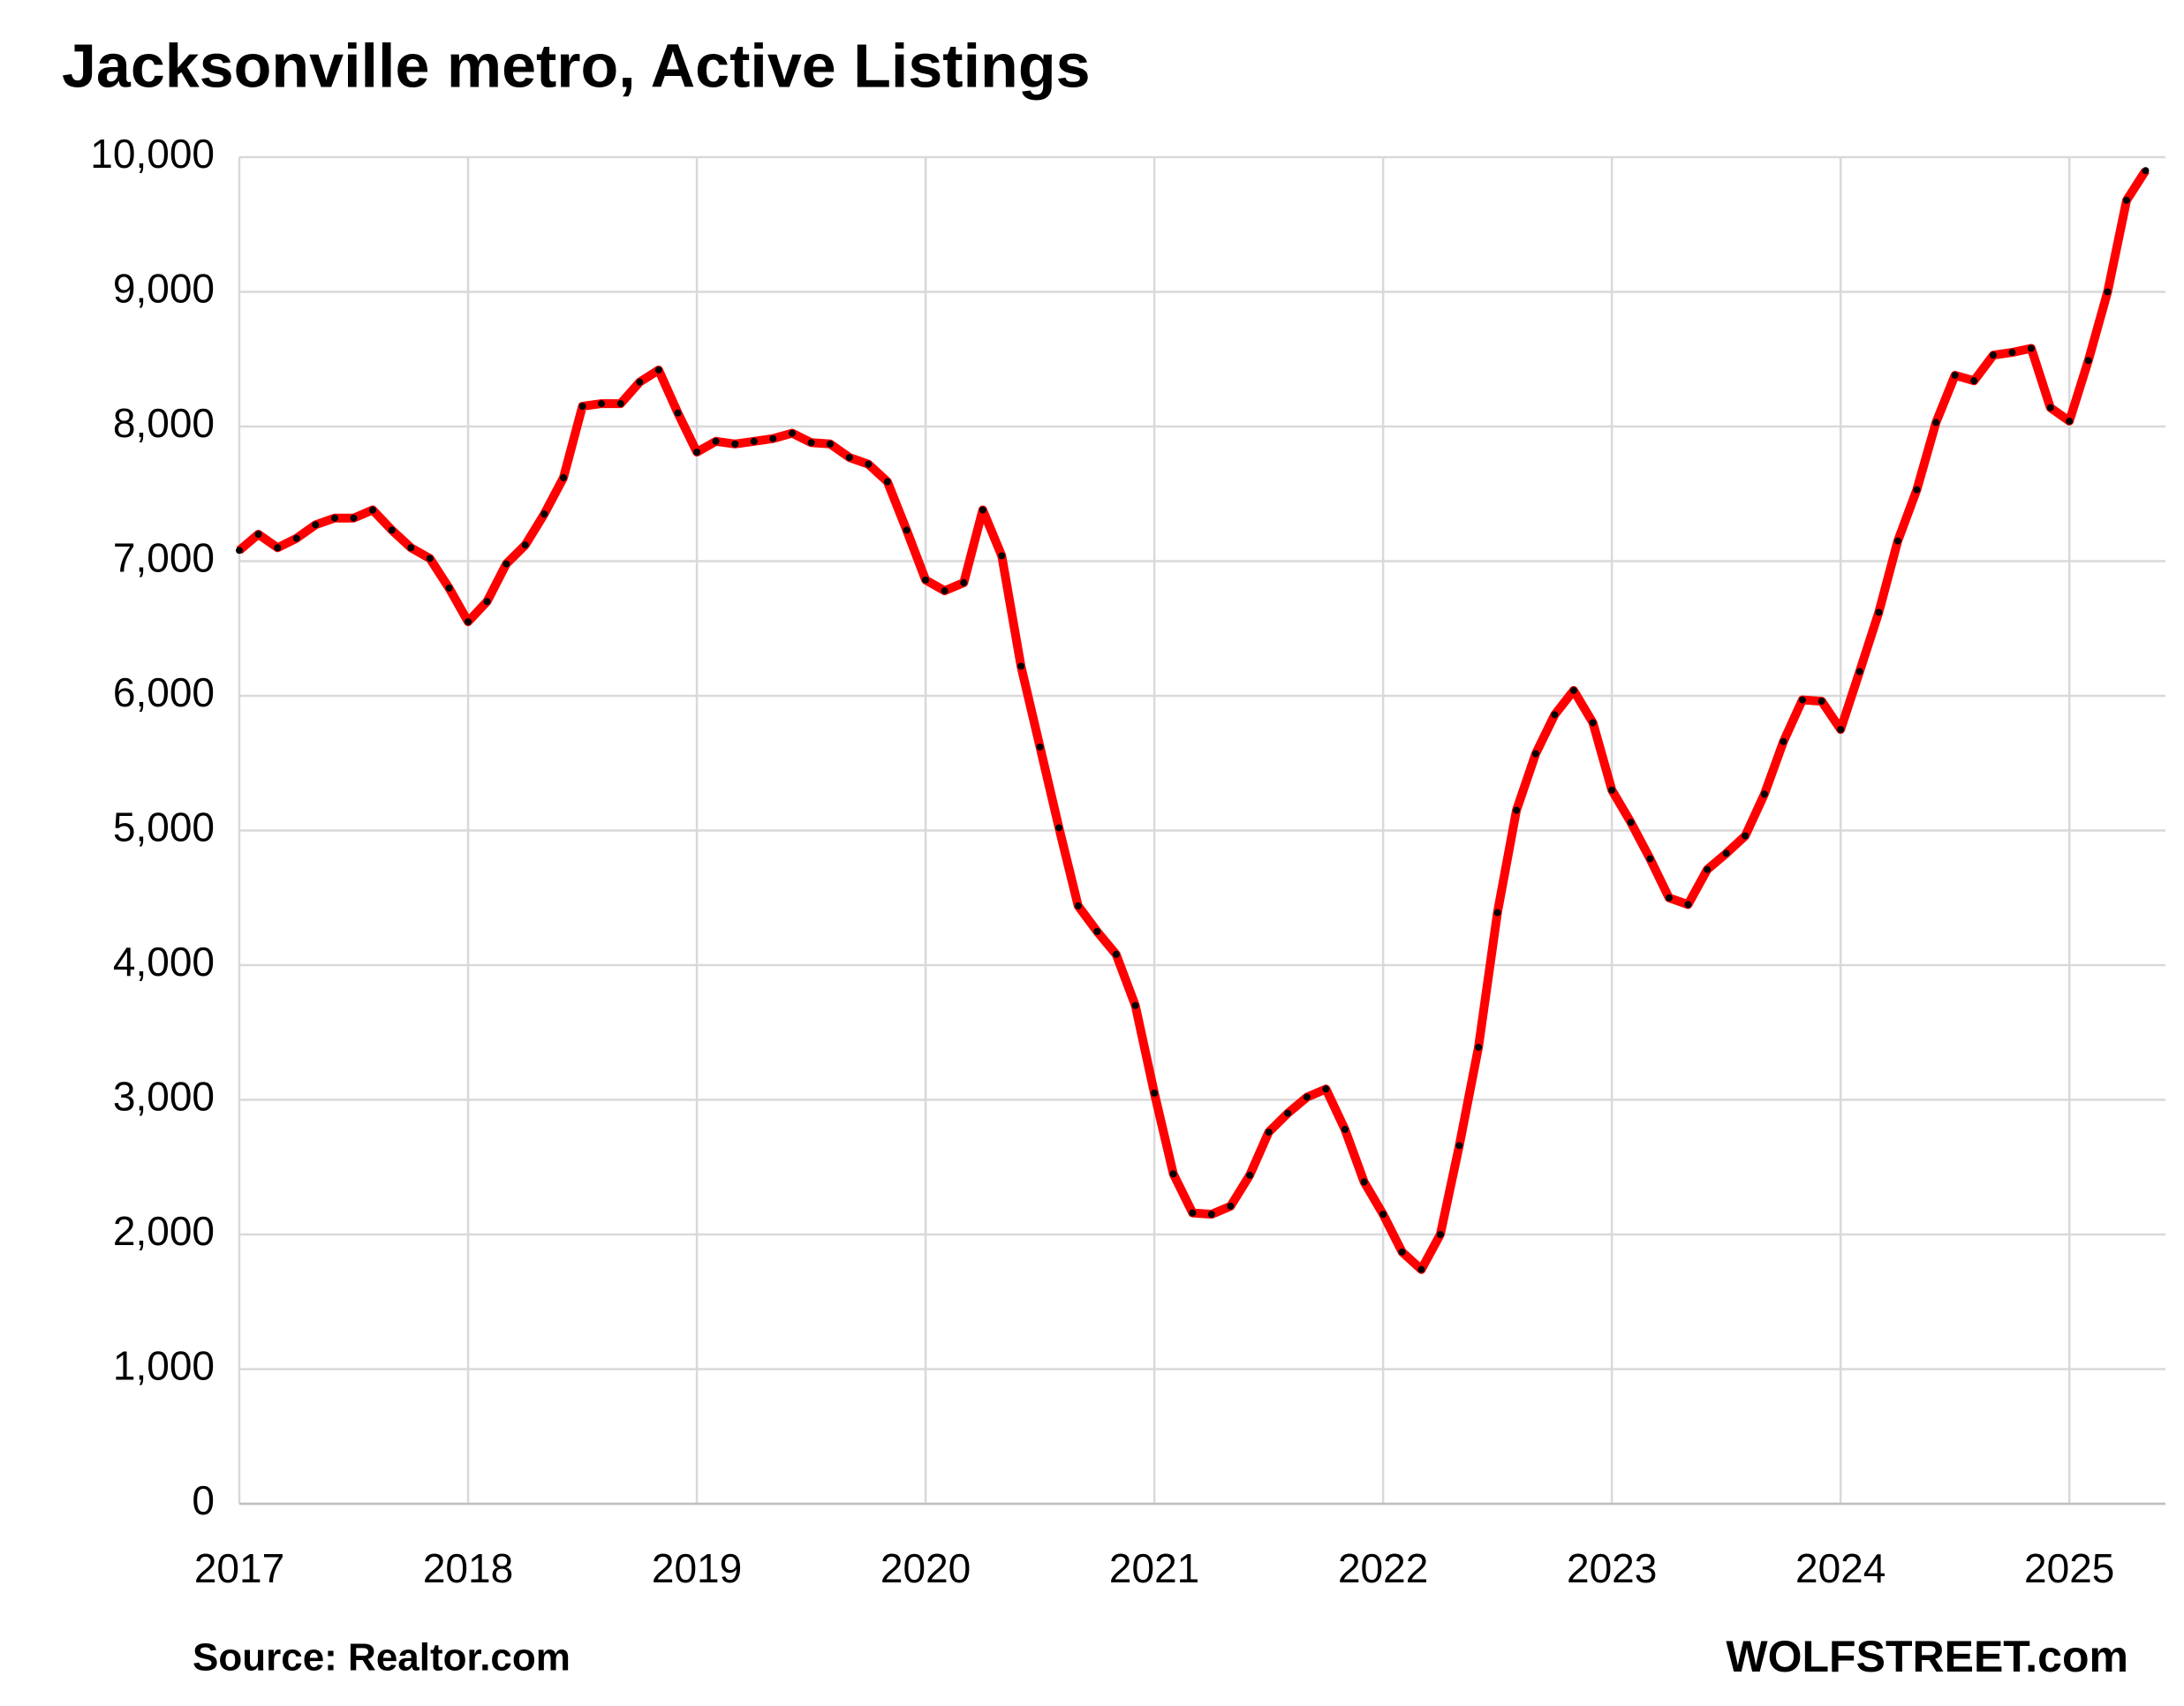  I want to click on y-tick-label: 7,000, so click(164, 558).